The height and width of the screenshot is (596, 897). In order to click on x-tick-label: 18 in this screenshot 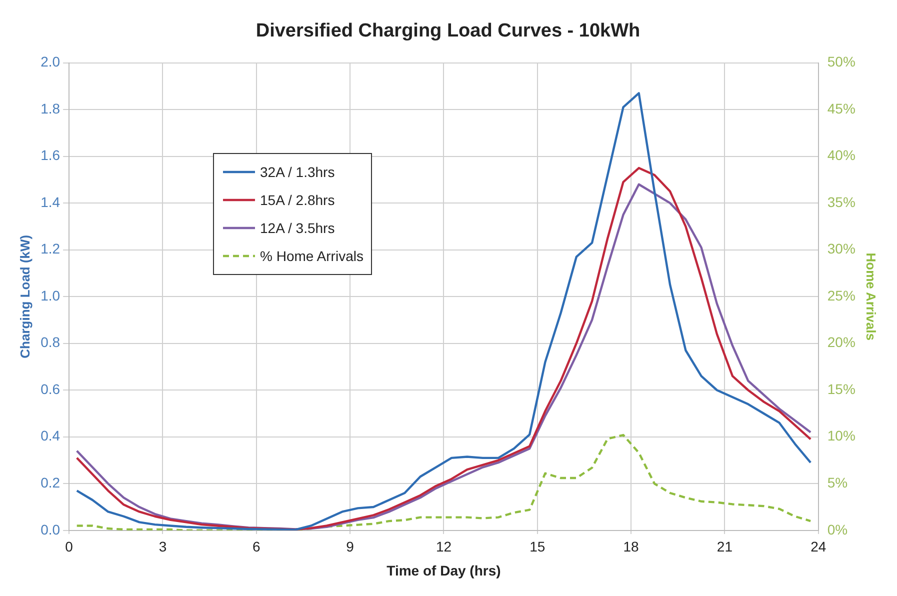, I will do `click(631, 546)`.